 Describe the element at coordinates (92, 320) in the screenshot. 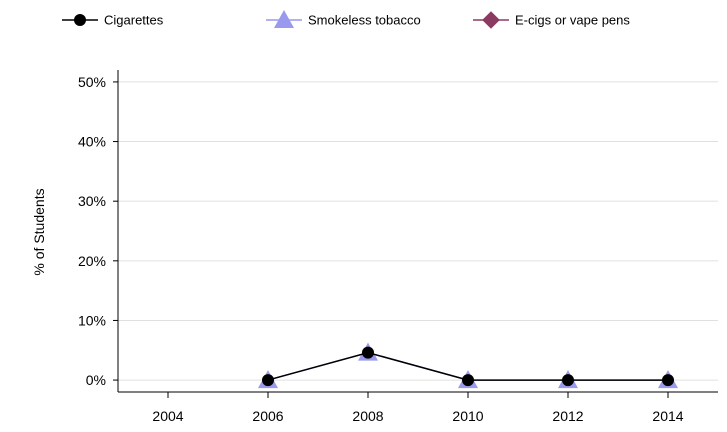

I see `y-tick-label: 10%` at that location.